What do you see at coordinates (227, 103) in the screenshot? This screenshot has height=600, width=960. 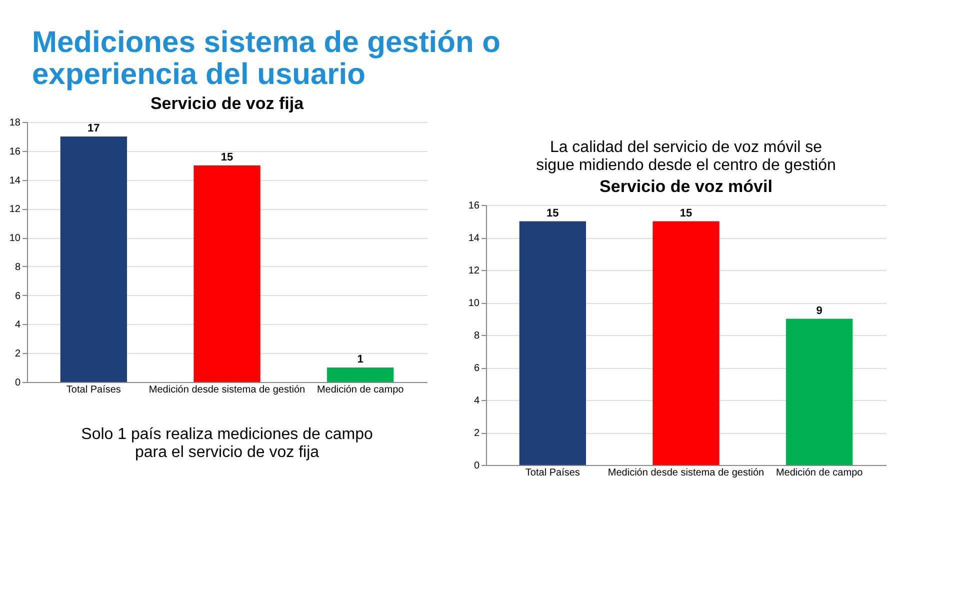 I see `chart-title: Servicio de voz fija` at bounding box center [227, 103].